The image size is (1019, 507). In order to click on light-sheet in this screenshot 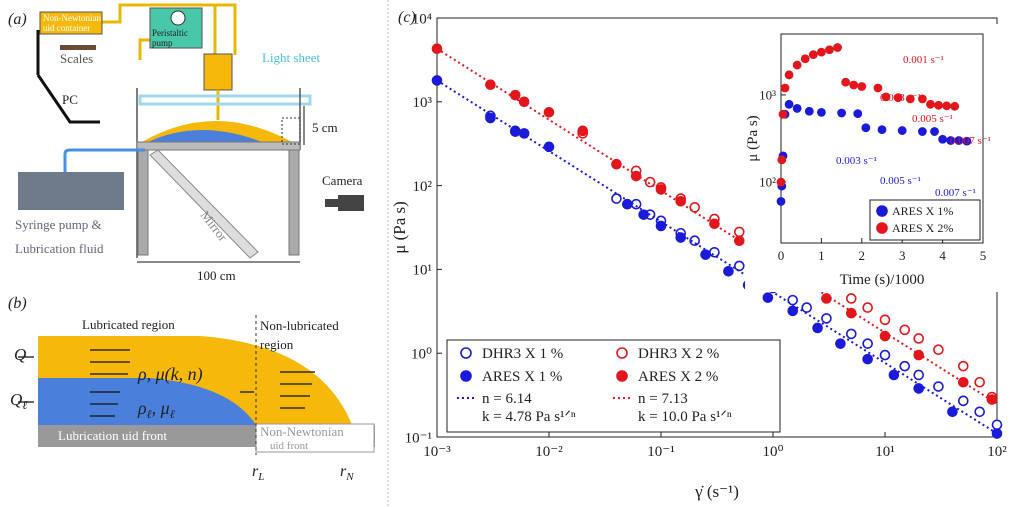, I will do `click(225, 100)`.